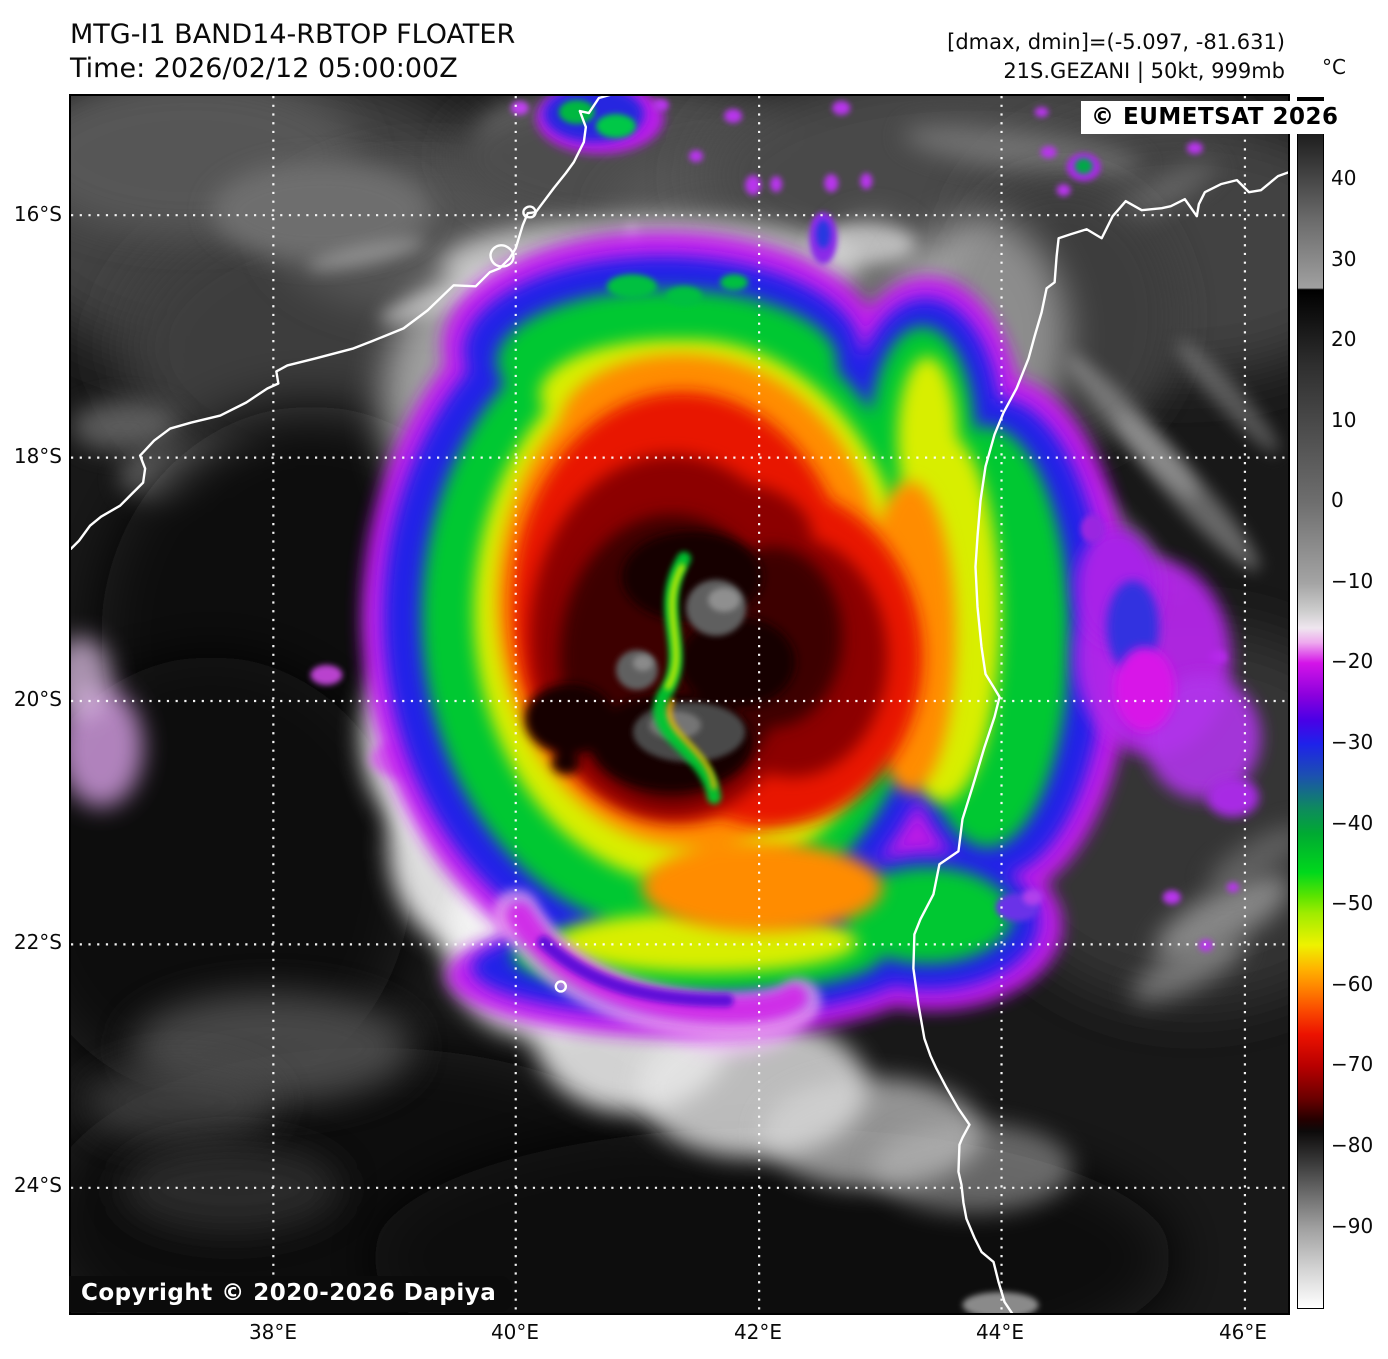  What do you see at coordinates (1144, 71) in the screenshot?
I see `storm-id-readout: 21S.GEZANI | 50kt, 999mb` at bounding box center [1144, 71].